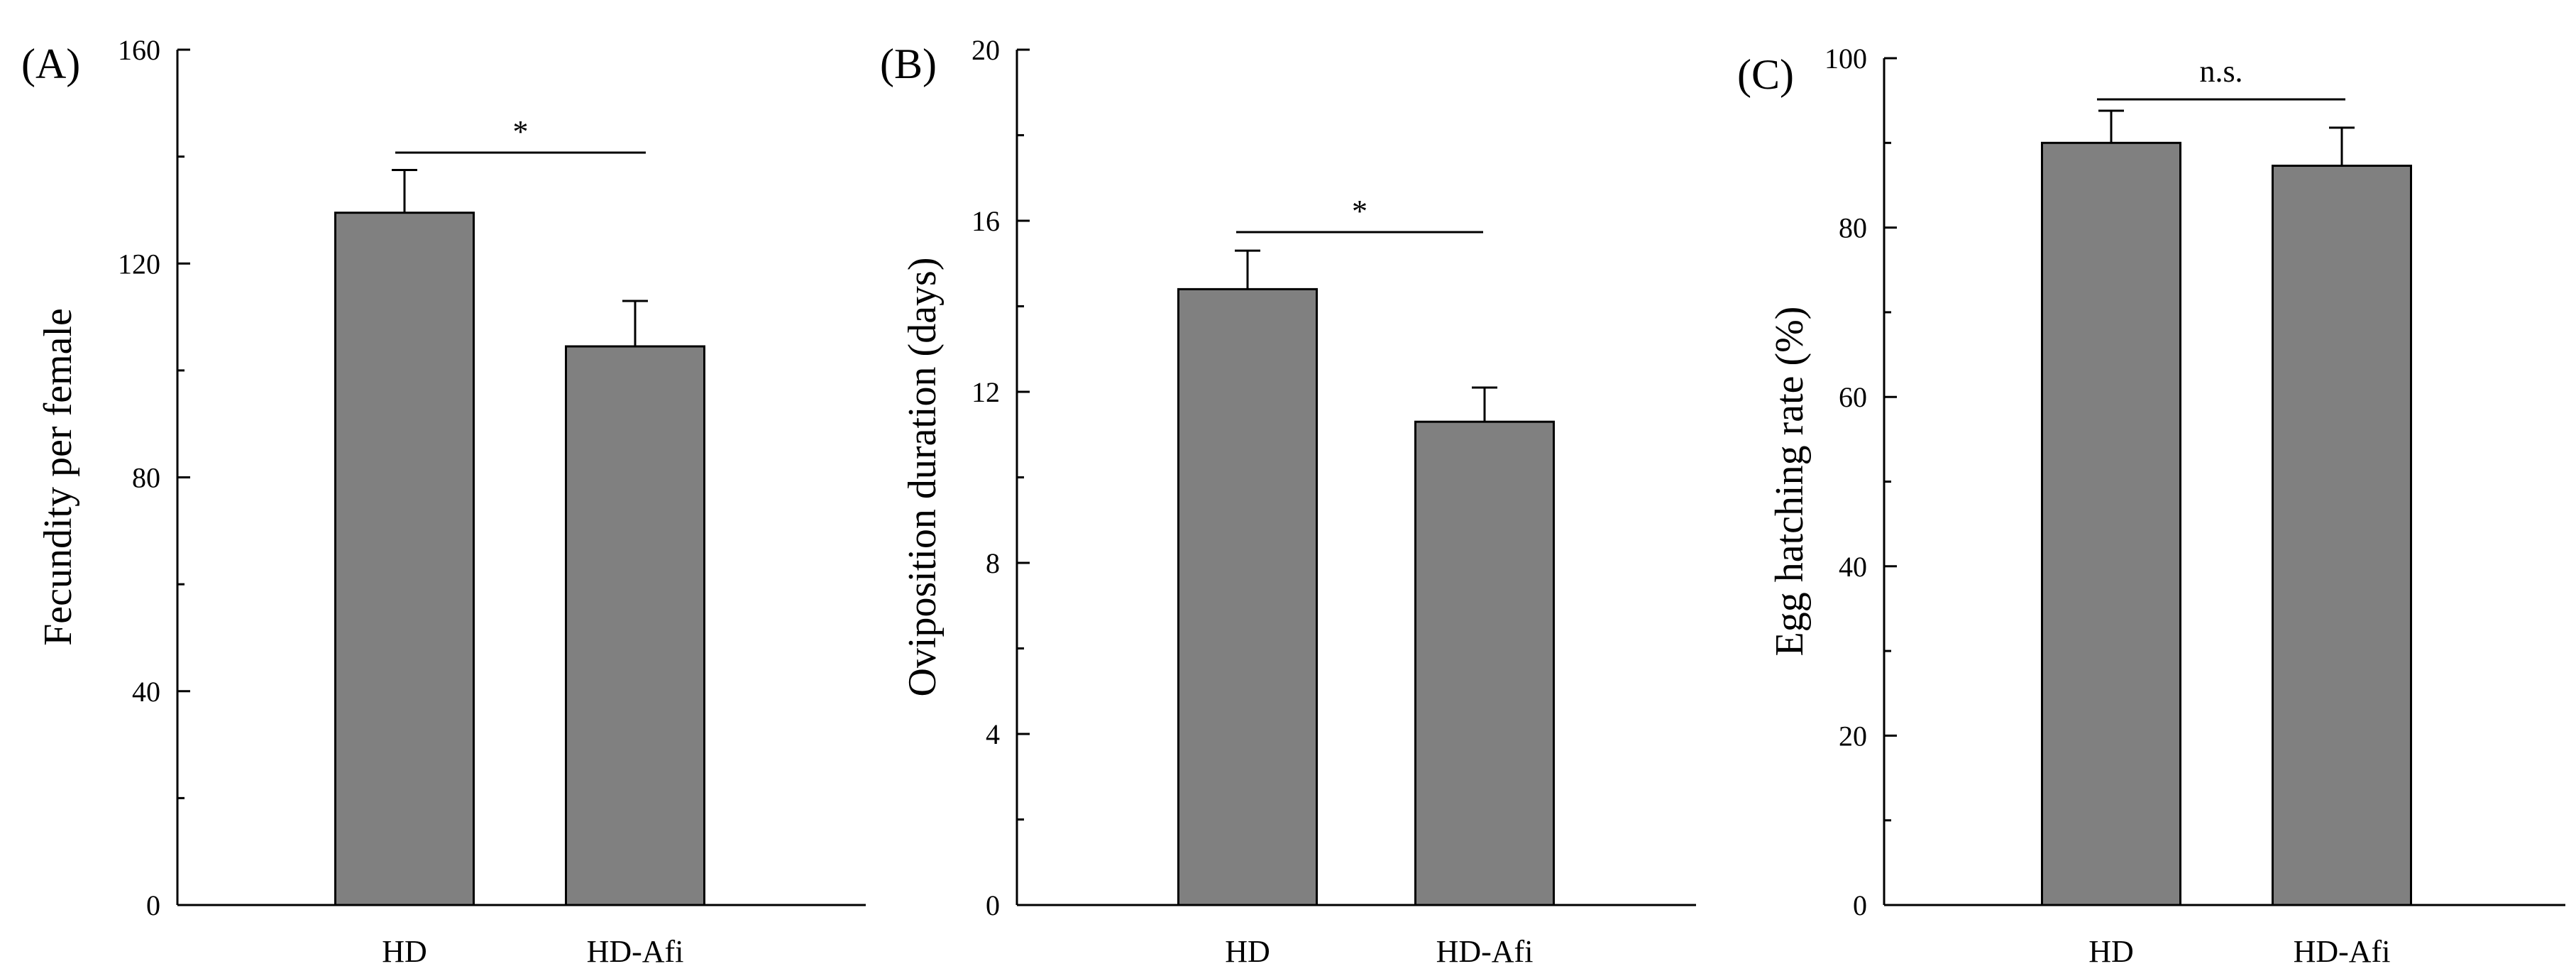  What do you see at coordinates (1765, 74) in the screenshot?
I see `panel-label: (C)` at bounding box center [1765, 74].